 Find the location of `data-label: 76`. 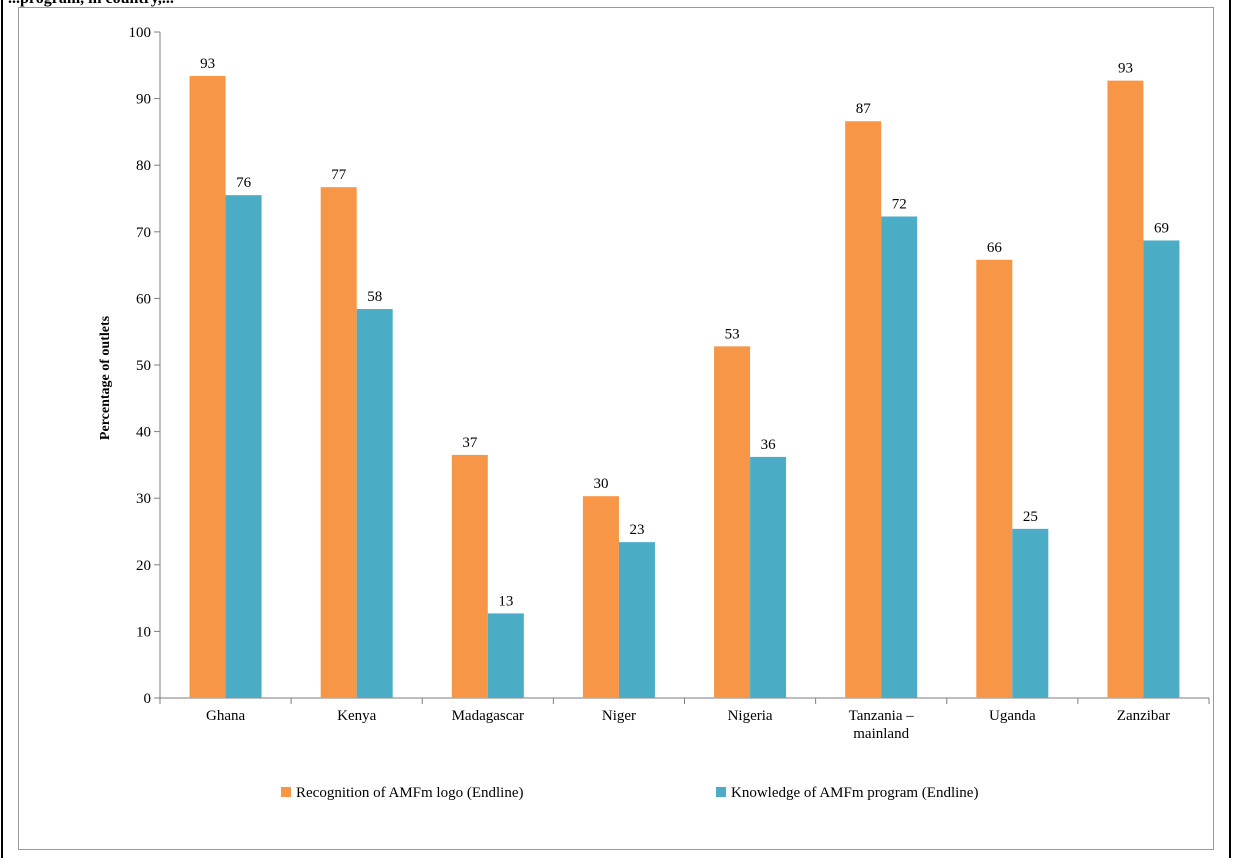

data-label: 76 is located at coordinates (244, 183).